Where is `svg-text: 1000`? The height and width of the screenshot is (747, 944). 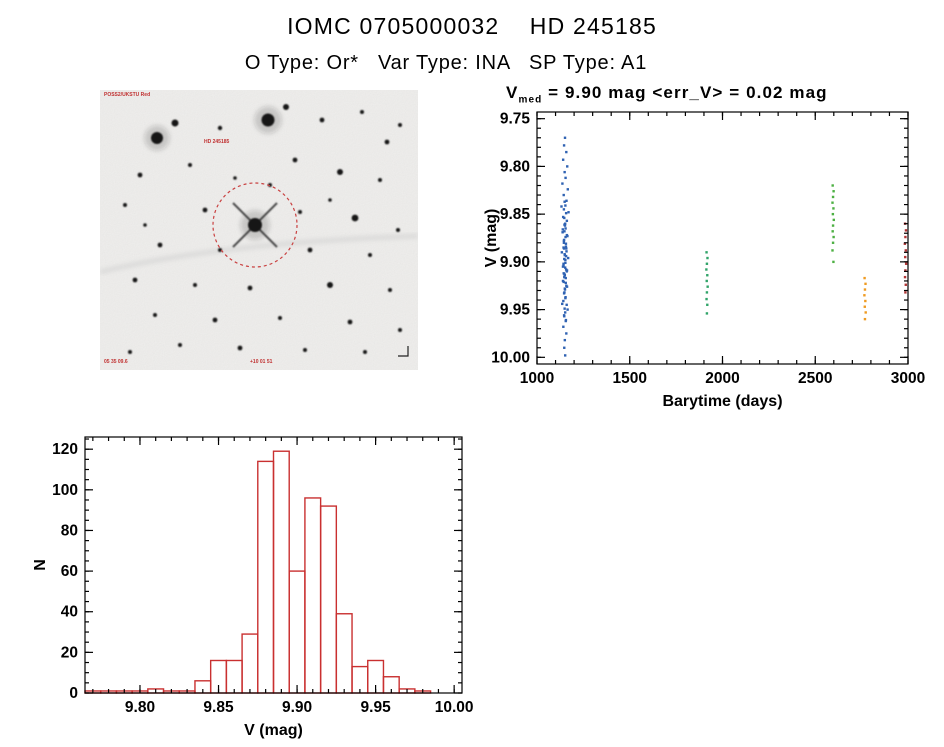 svg-text: 1000 is located at coordinates (537, 378).